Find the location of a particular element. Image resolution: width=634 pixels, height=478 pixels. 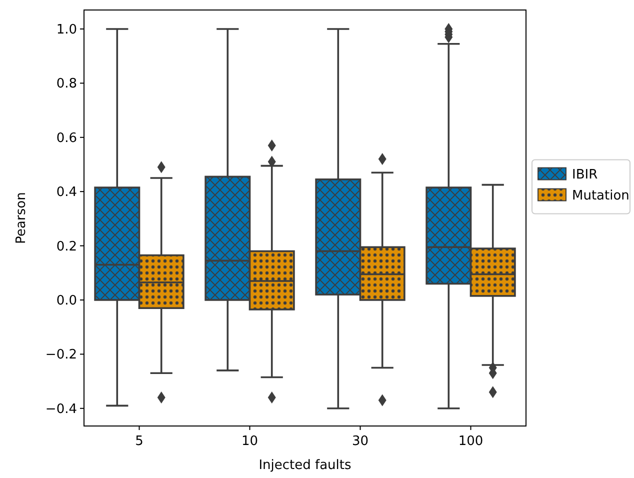

y-tick-label: 0.0 is located at coordinates (66, 301).